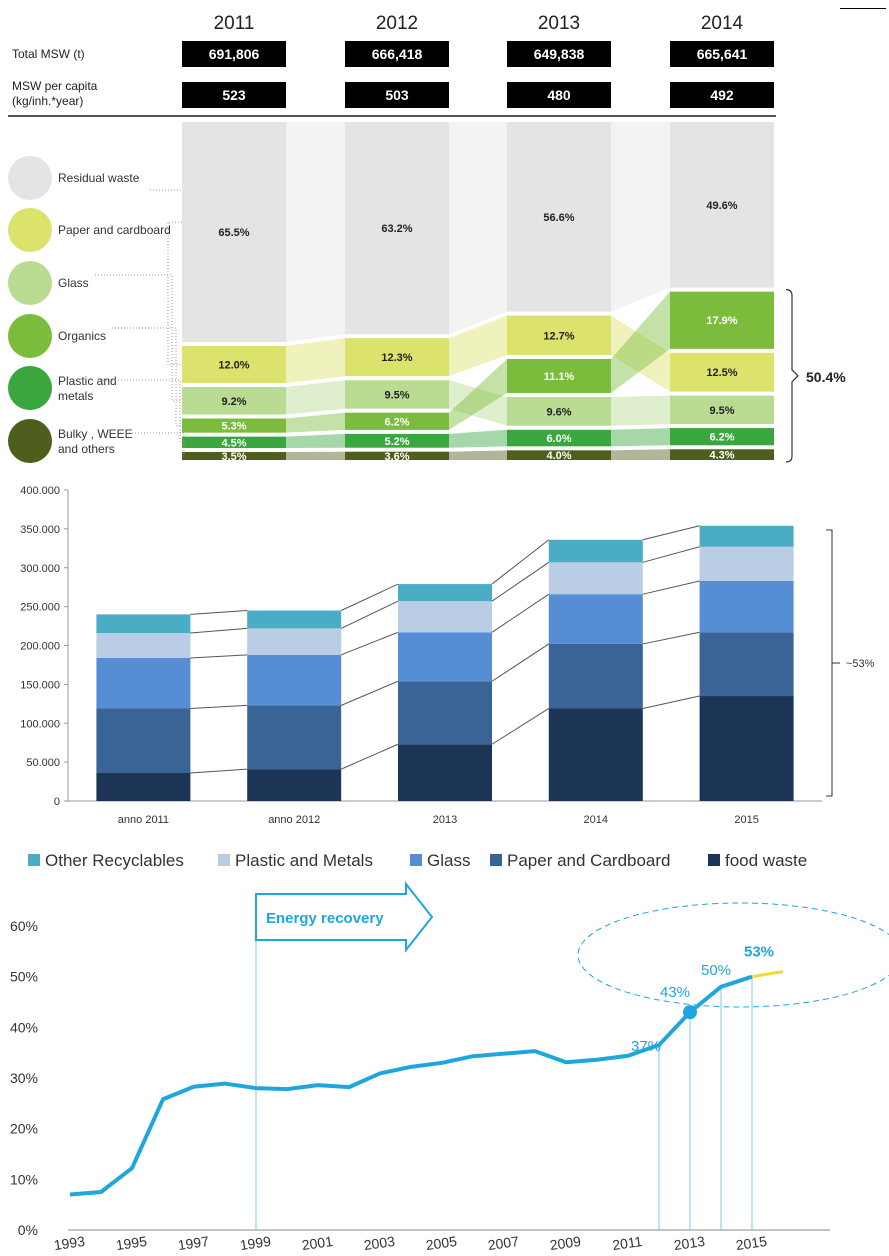 The width and height of the screenshot is (889, 1256). What do you see at coordinates (860, 664) in the screenshot?
I see `bracket-label: ~53%` at bounding box center [860, 664].